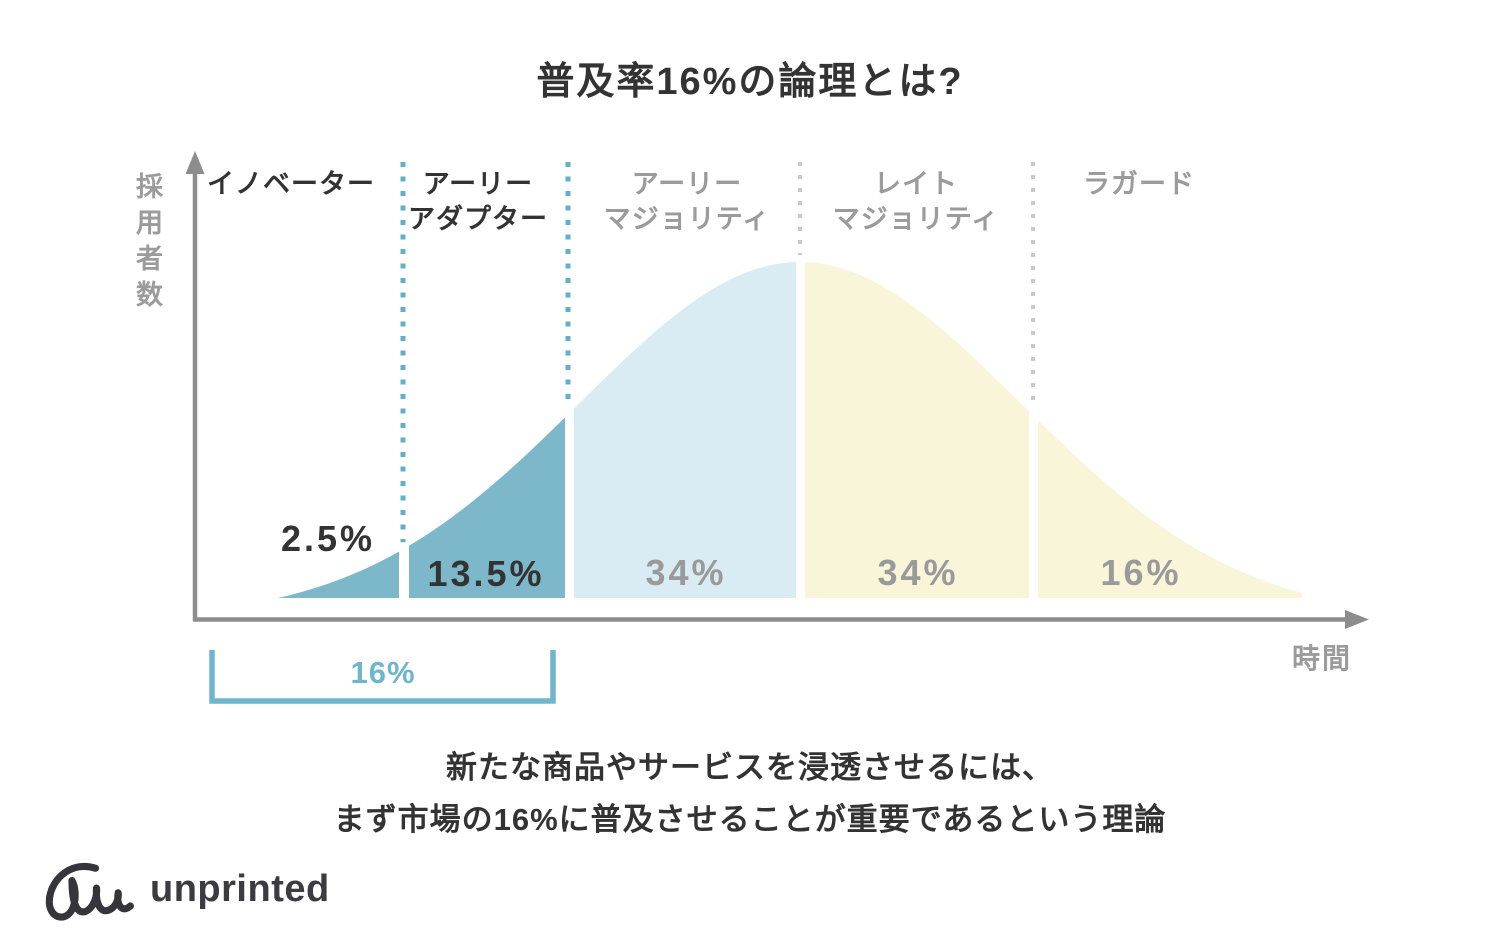 The height and width of the screenshot is (938, 1500). Describe the element at coordinates (918, 572) in the screenshot. I see `value-label-late-majority: 34%` at that location.